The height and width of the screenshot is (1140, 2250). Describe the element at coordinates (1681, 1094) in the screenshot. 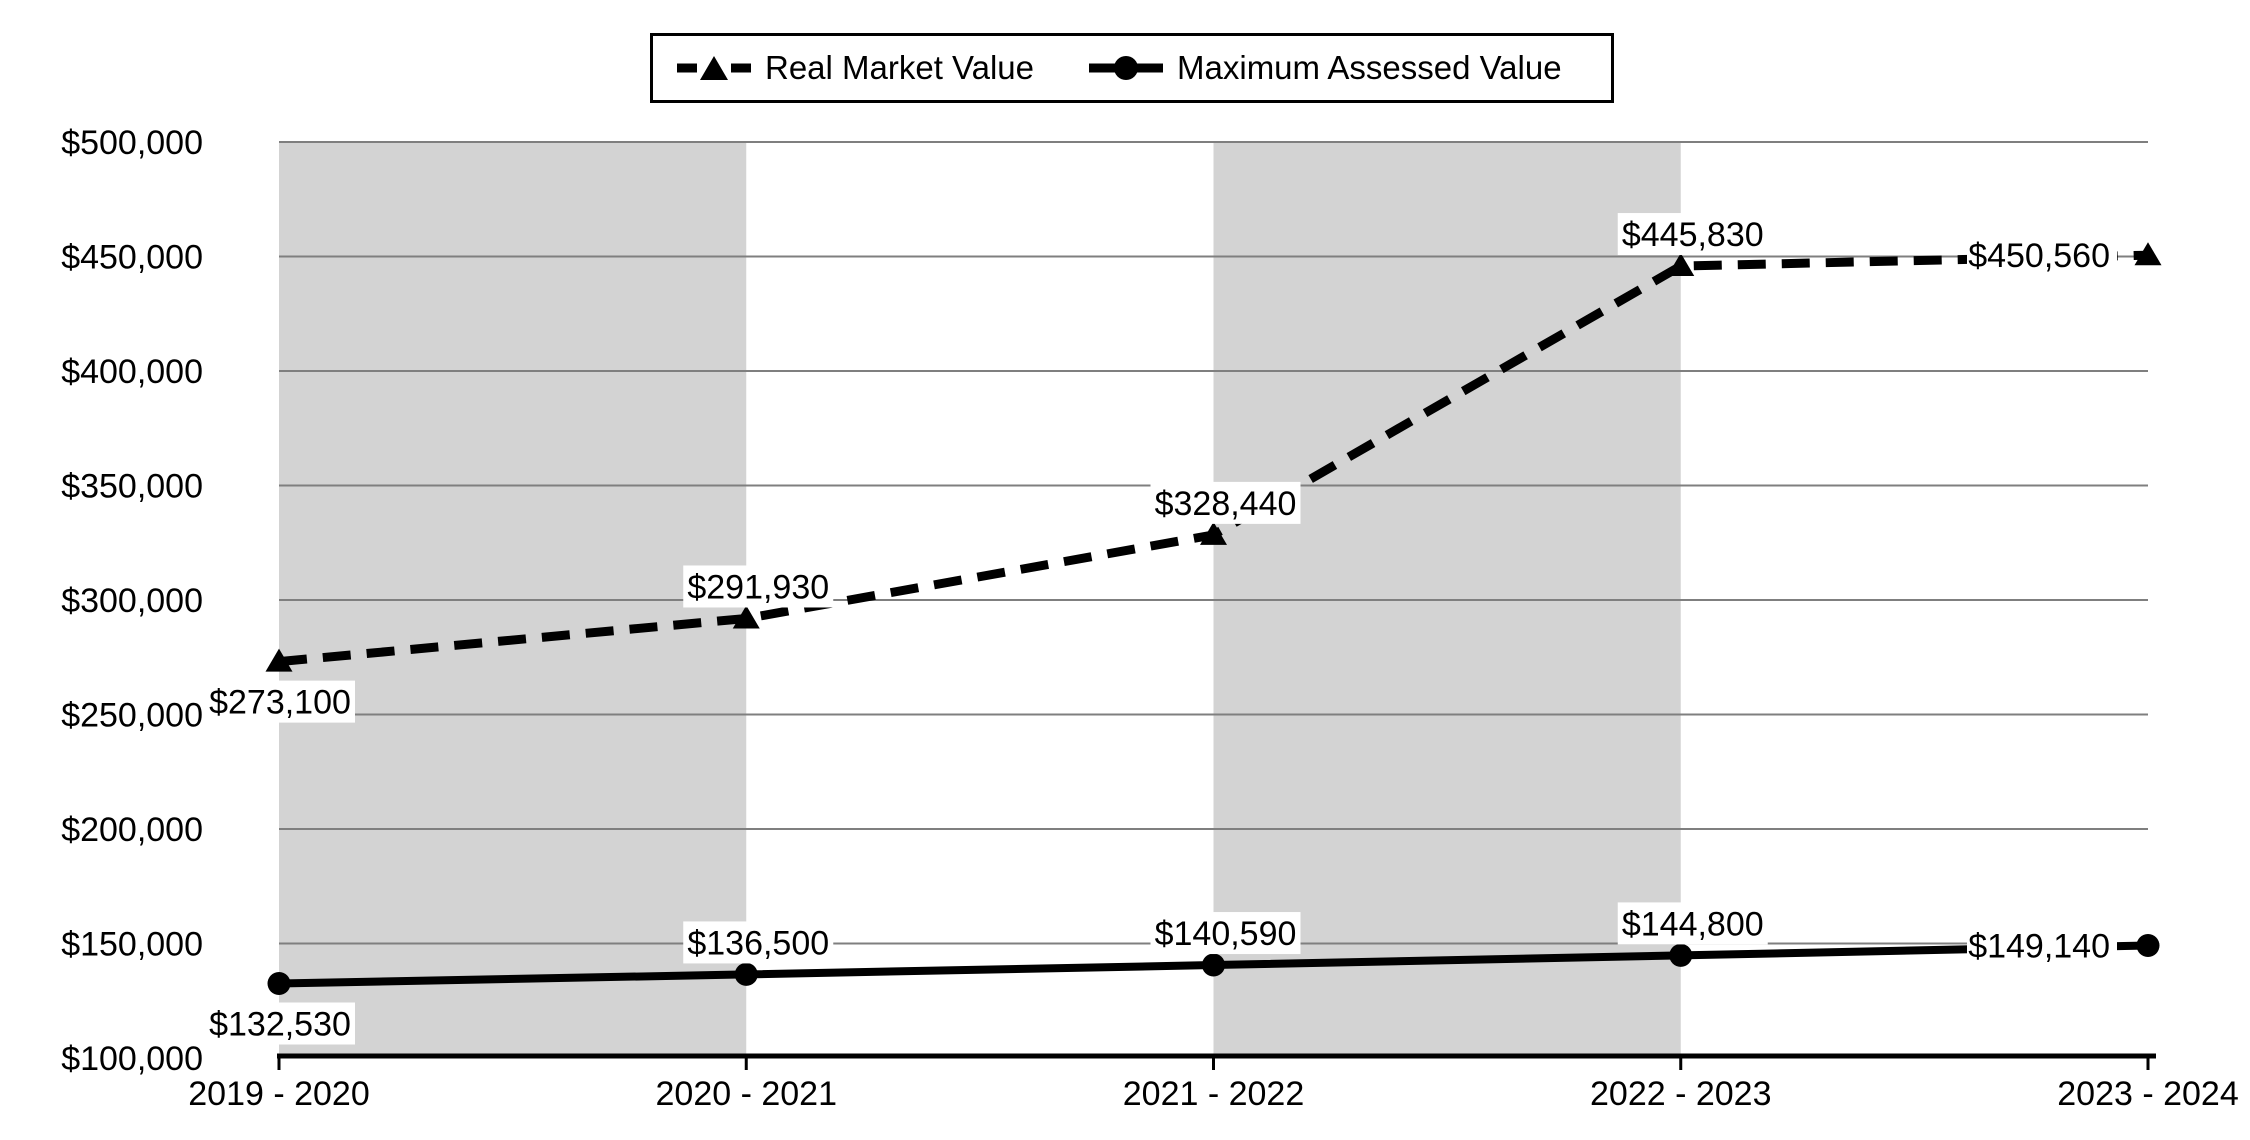

I see `x-axis-tick-label: 2022 - 2023` at that location.